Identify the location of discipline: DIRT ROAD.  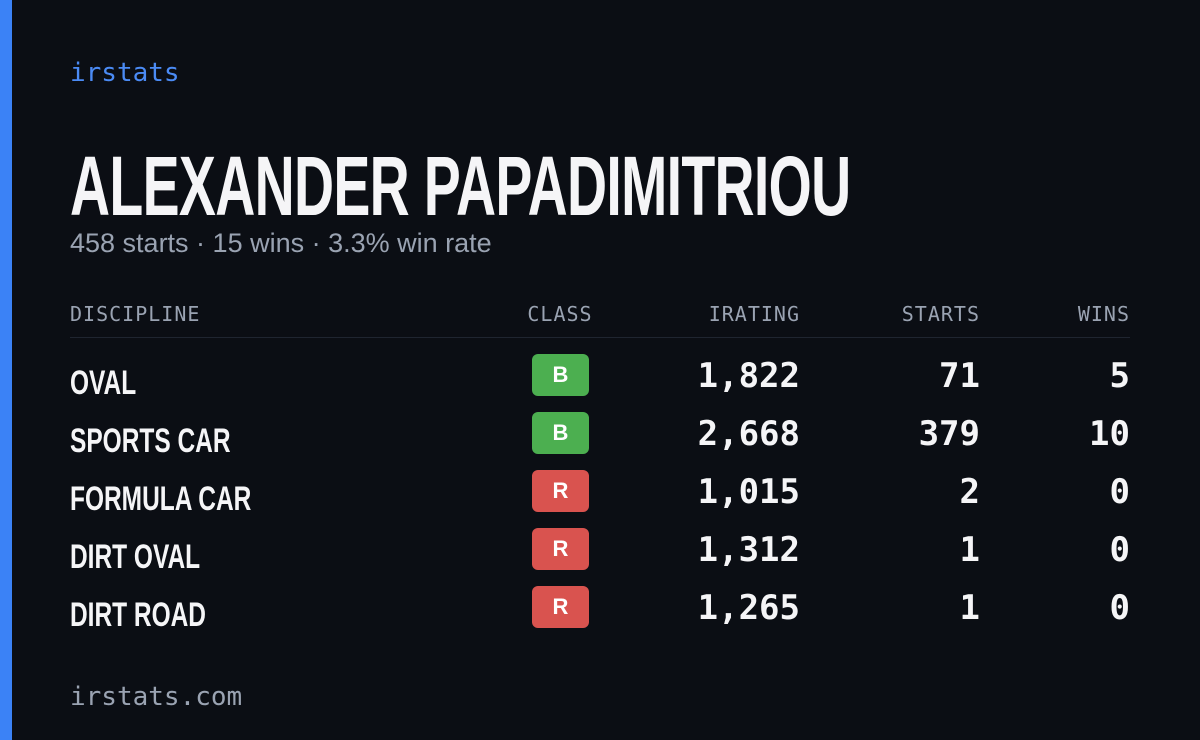
(138, 615).